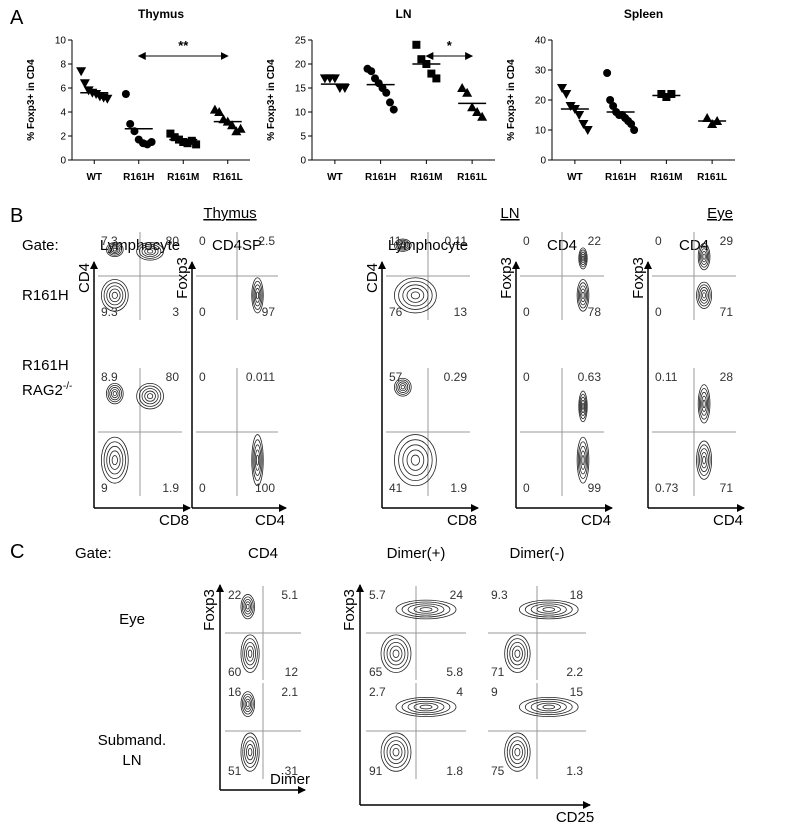  I want to click on quadrant-value: 11, so click(395, 241).